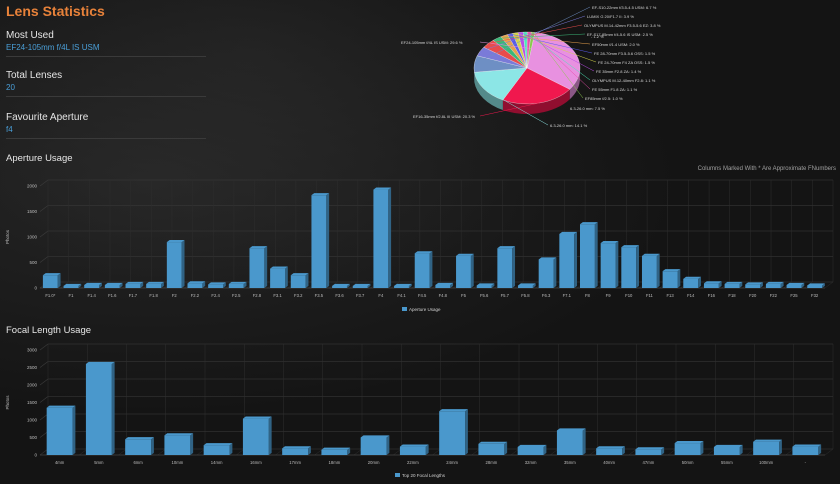 This screenshot has width=840, height=484. Describe the element at coordinates (153, 295) in the screenshot. I see `x-tick-label: F1.8` at that location.